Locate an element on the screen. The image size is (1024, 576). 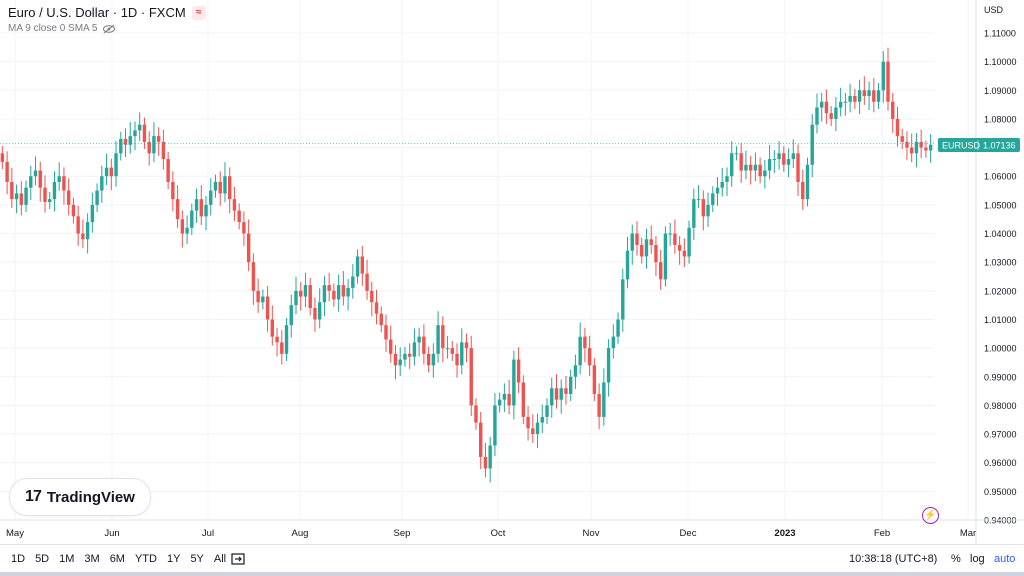
range-6m: 6M is located at coordinates (117, 559).